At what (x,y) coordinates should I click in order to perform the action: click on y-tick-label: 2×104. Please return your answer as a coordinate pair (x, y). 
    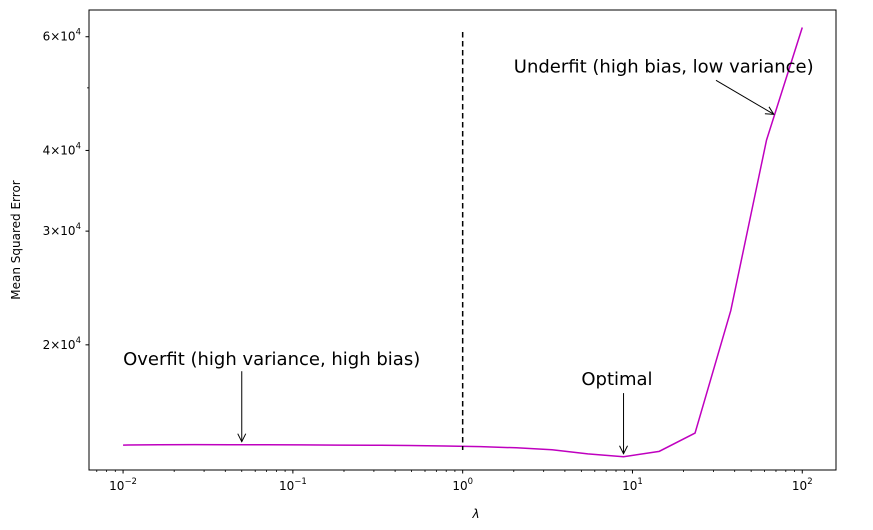
    Looking at the image, I should click on (62, 344).